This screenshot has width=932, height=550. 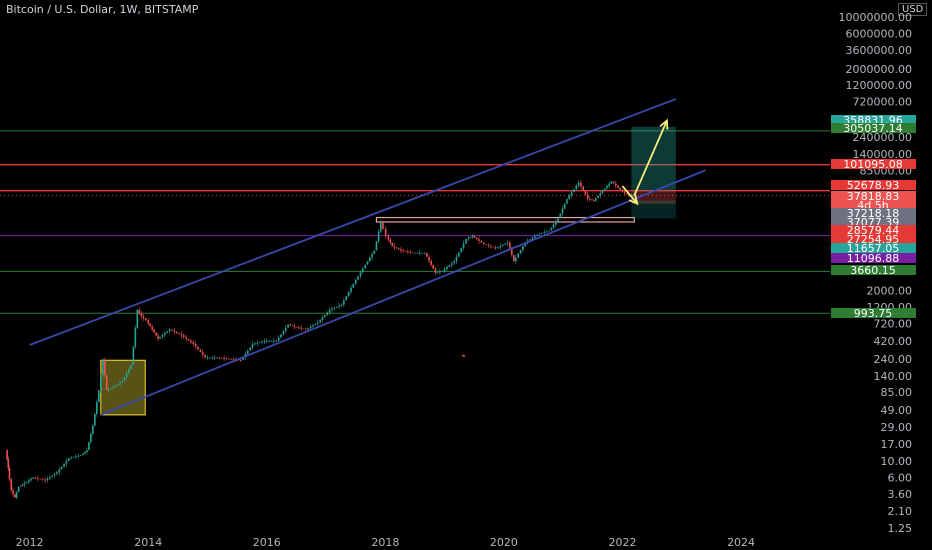 I want to click on price-label-text: 27254.95, so click(x=873, y=239).